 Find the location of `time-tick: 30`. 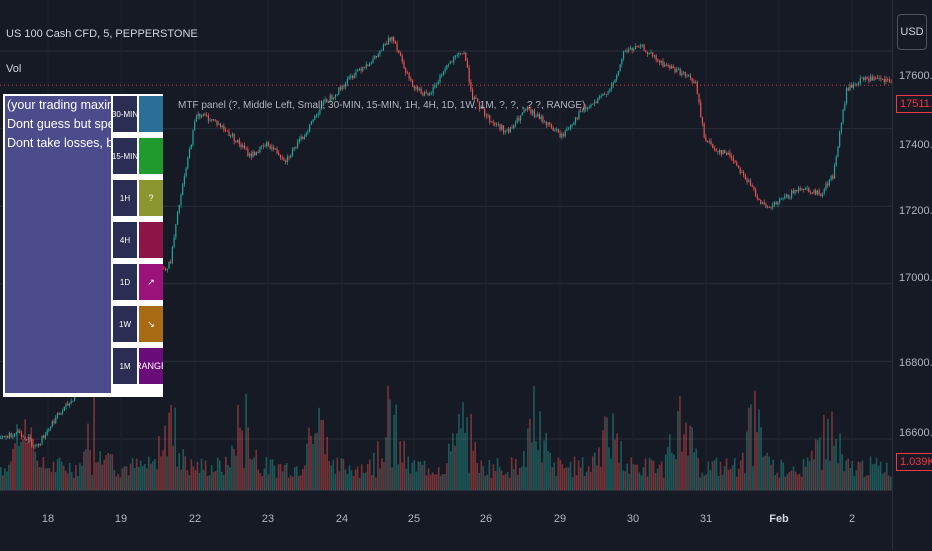

time-tick: 30 is located at coordinates (633, 519).